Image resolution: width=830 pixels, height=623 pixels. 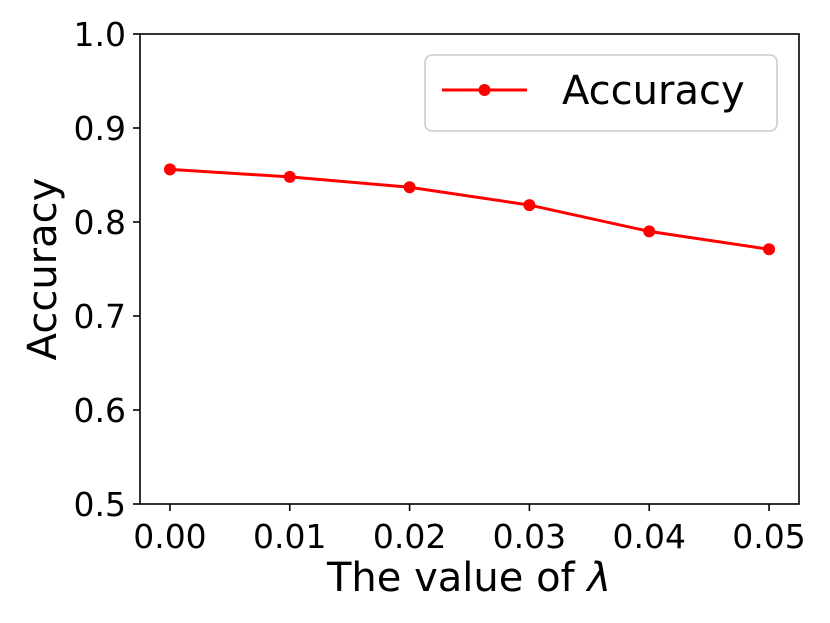 I want to click on y-tick-label: 1.0, so click(x=100, y=34).